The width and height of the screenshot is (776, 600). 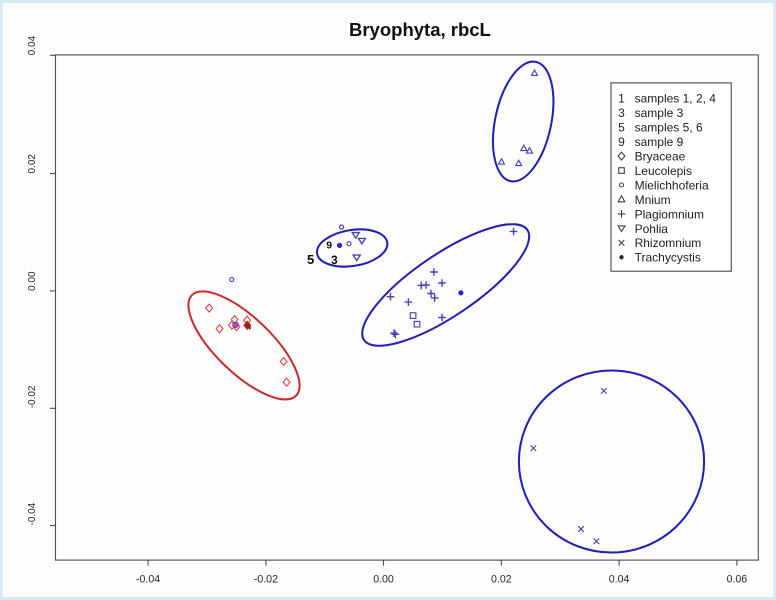 What do you see at coordinates (652, 229) in the screenshot?
I see `svg-text: Pohlia` at bounding box center [652, 229].